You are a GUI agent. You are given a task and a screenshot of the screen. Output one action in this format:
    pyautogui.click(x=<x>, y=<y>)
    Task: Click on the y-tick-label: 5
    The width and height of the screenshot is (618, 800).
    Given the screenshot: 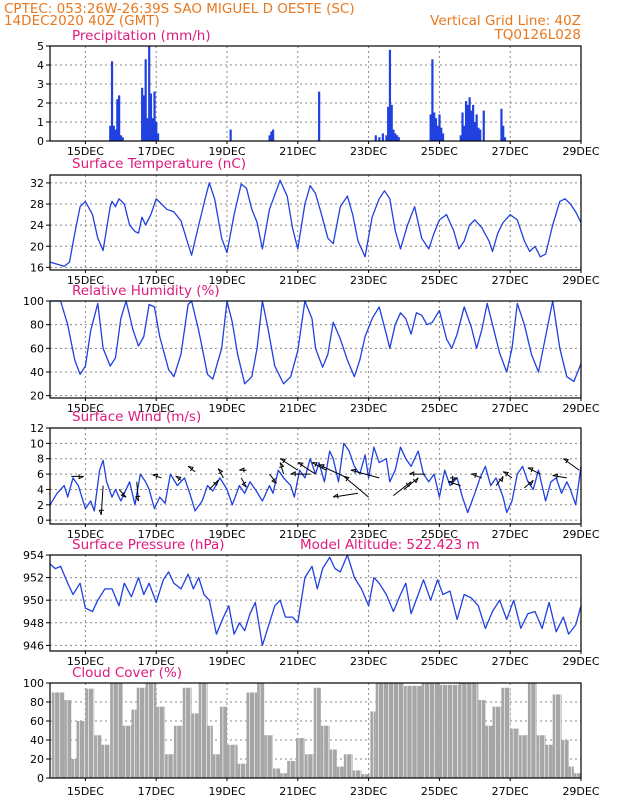 What is the action you would take?
    pyautogui.click(x=40, y=46)
    